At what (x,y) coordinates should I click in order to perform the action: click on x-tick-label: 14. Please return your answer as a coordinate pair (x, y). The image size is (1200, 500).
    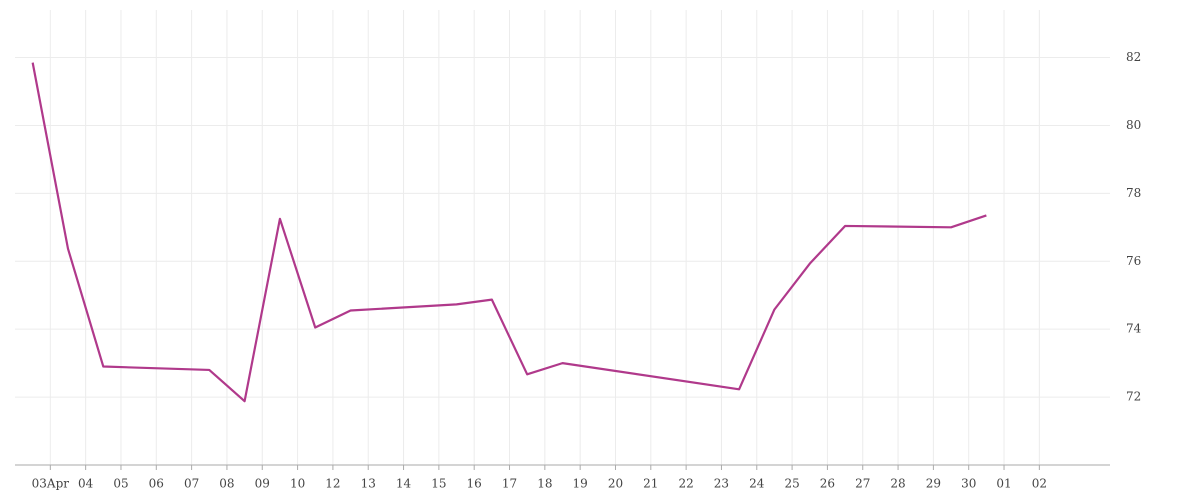
    Looking at the image, I should click on (404, 484).